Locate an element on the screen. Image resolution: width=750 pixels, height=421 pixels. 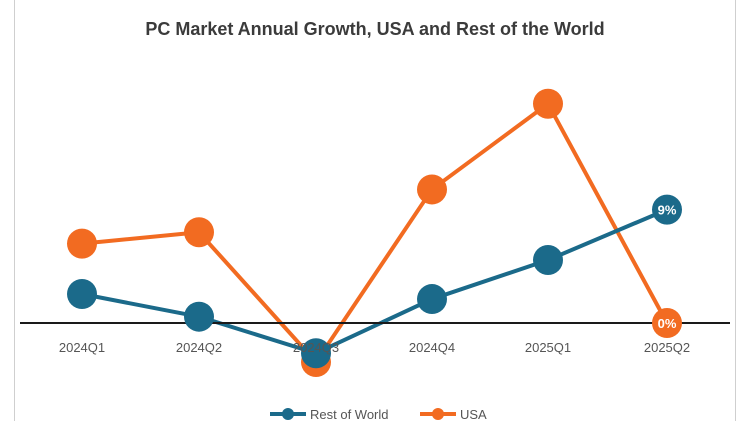
legend-label-rest-of-world: Rest of World is located at coordinates (349, 414).